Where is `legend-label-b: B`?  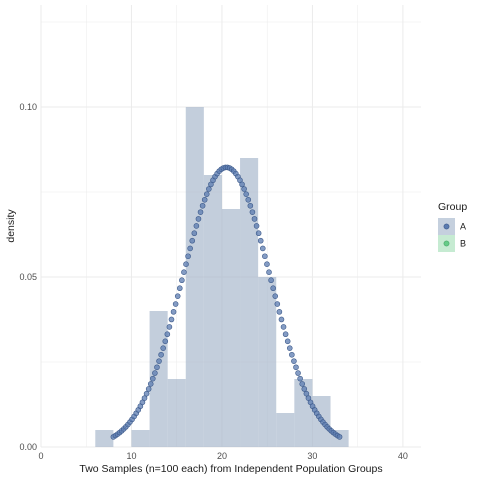
legend-label-b: B is located at coordinates (463, 244).